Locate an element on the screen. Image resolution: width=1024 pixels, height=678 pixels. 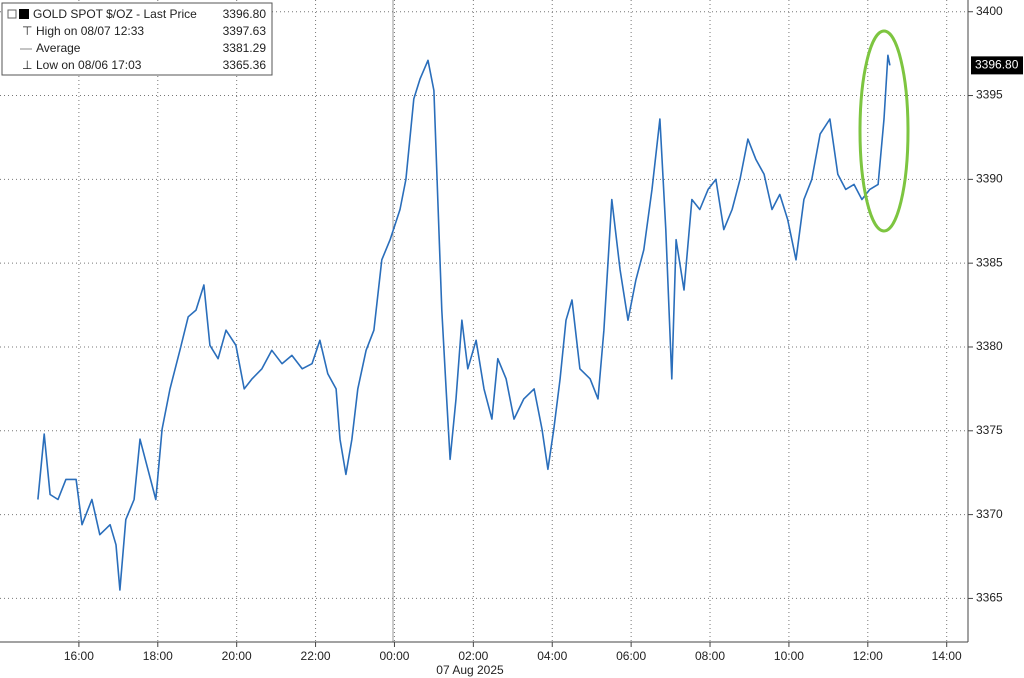
x-tick-label: 02:00 is located at coordinates (473, 656).